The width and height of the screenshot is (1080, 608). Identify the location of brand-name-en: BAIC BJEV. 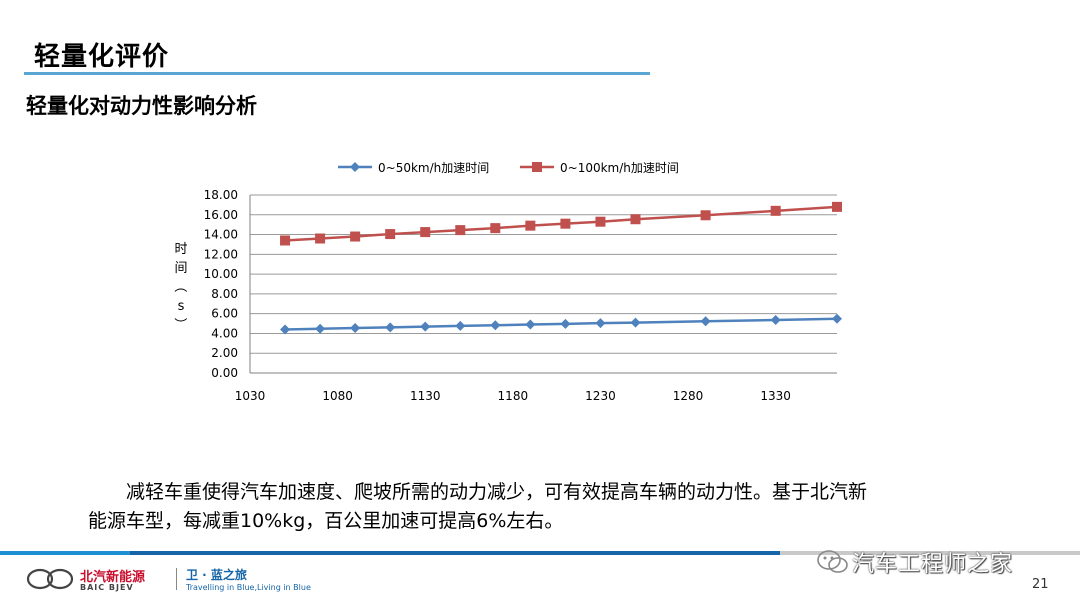
(107, 587).